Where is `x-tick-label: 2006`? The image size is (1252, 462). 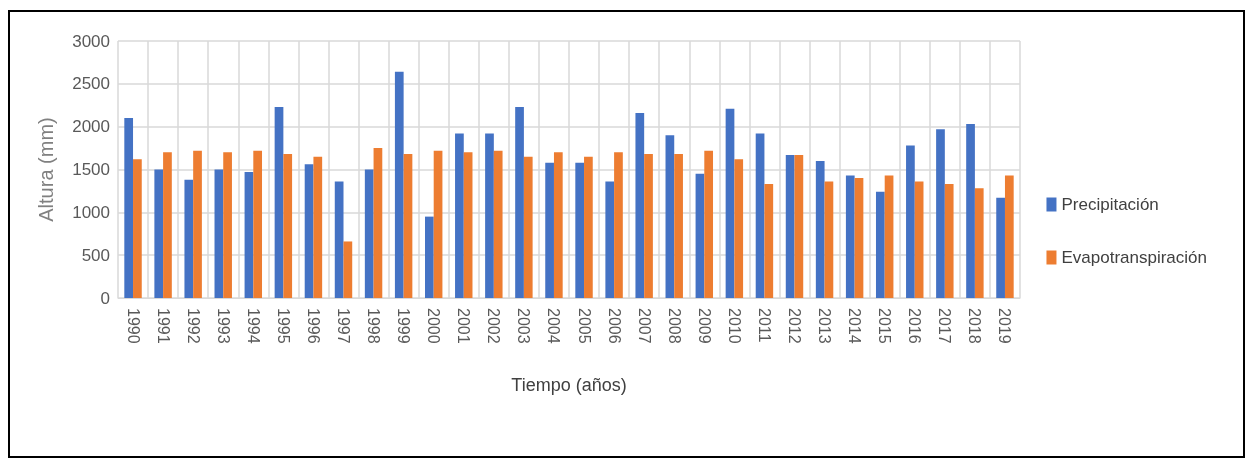
x-tick-label: 2006 is located at coordinates (614, 326).